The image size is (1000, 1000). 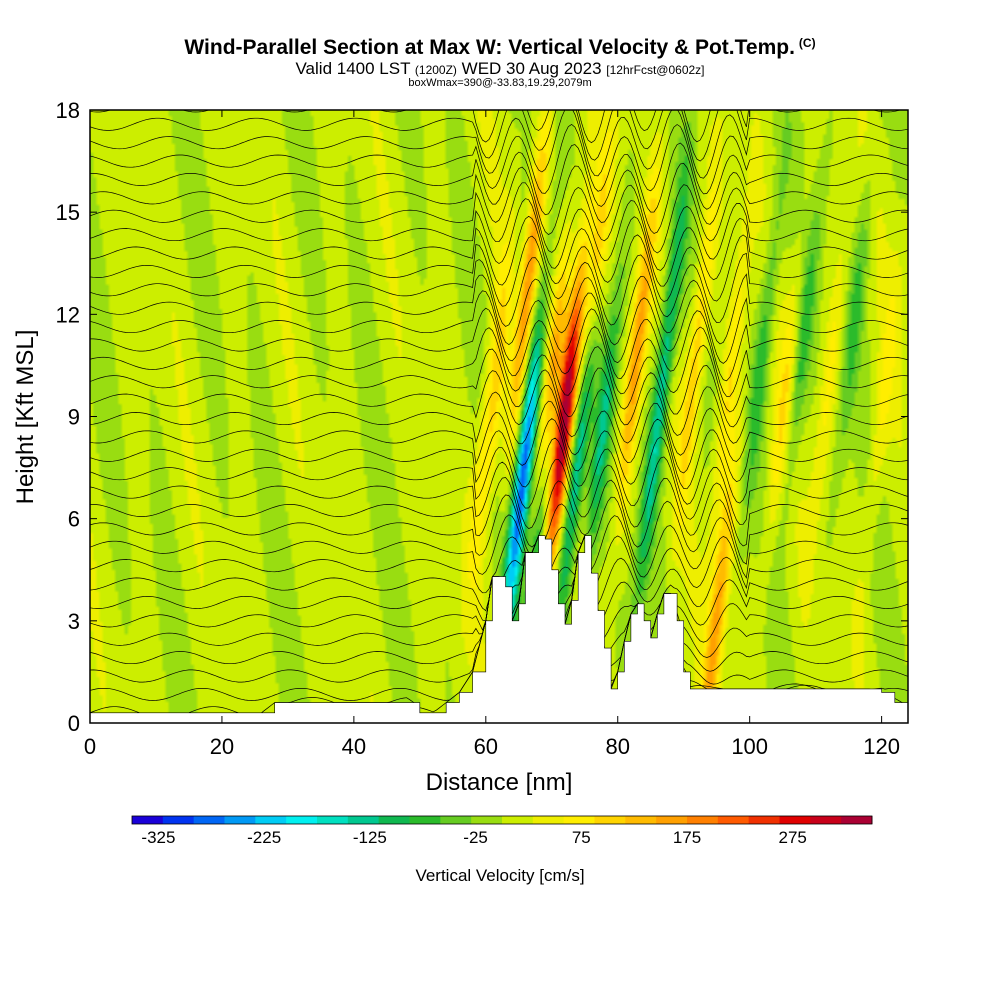 I want to click on subtitle-forecast: [12hrFcst@0602z], so click(x=655, y=70).